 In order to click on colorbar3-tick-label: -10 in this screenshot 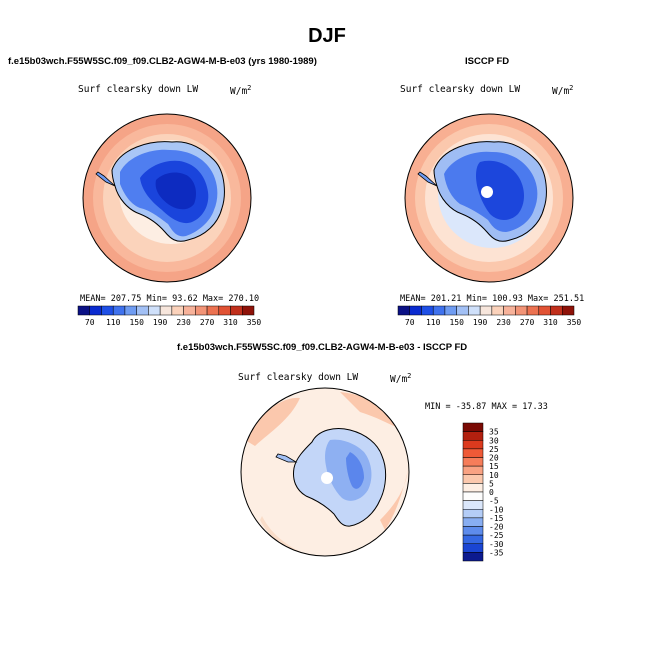, I will do `click(496, 509)`.